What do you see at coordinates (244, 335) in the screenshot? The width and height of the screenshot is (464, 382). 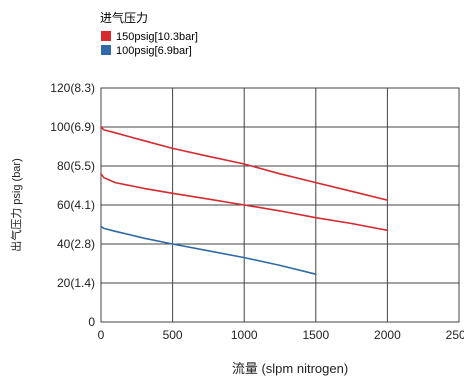 I see `x-tick-label: 1000` at bounding box center [244, 335].